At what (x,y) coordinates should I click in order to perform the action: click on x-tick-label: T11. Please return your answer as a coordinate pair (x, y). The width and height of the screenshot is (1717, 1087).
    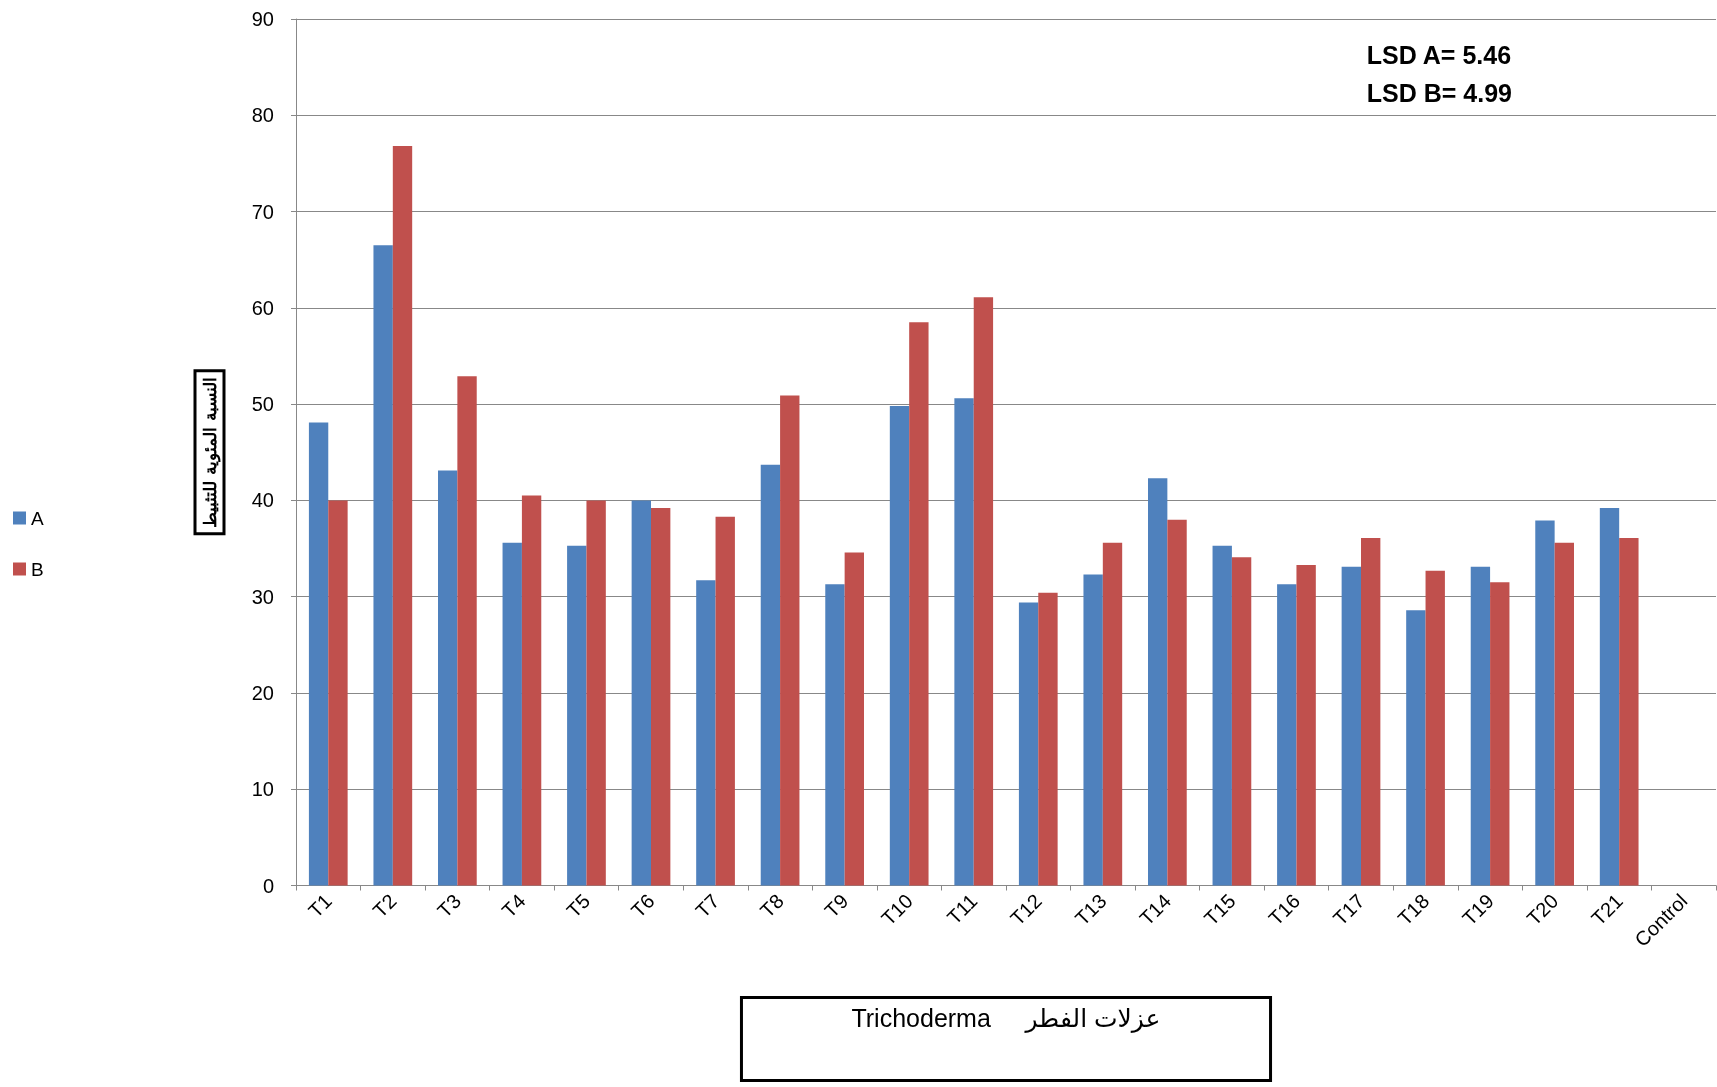
    Looking at the image, I should click on (962, 909).